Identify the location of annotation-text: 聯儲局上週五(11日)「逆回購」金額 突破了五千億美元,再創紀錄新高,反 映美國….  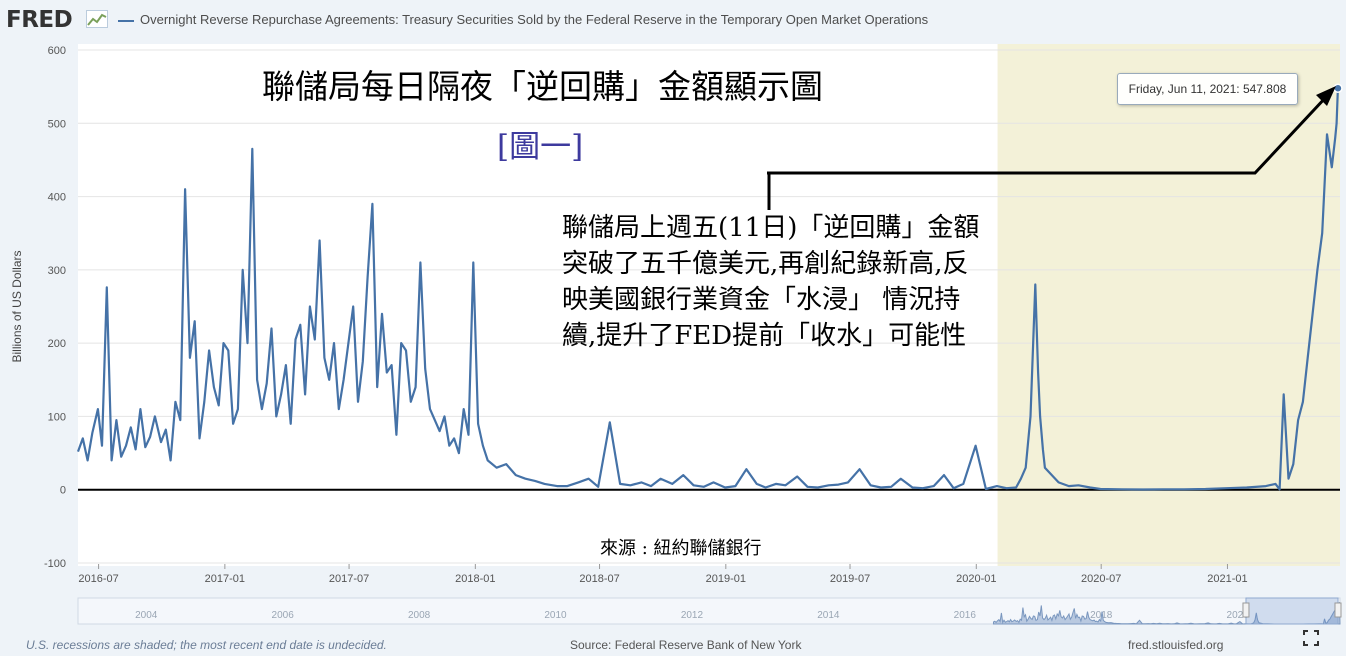
(805, 282).